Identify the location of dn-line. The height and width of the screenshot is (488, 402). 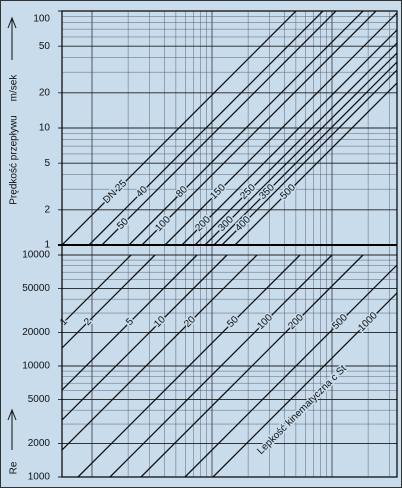
(315, 163).